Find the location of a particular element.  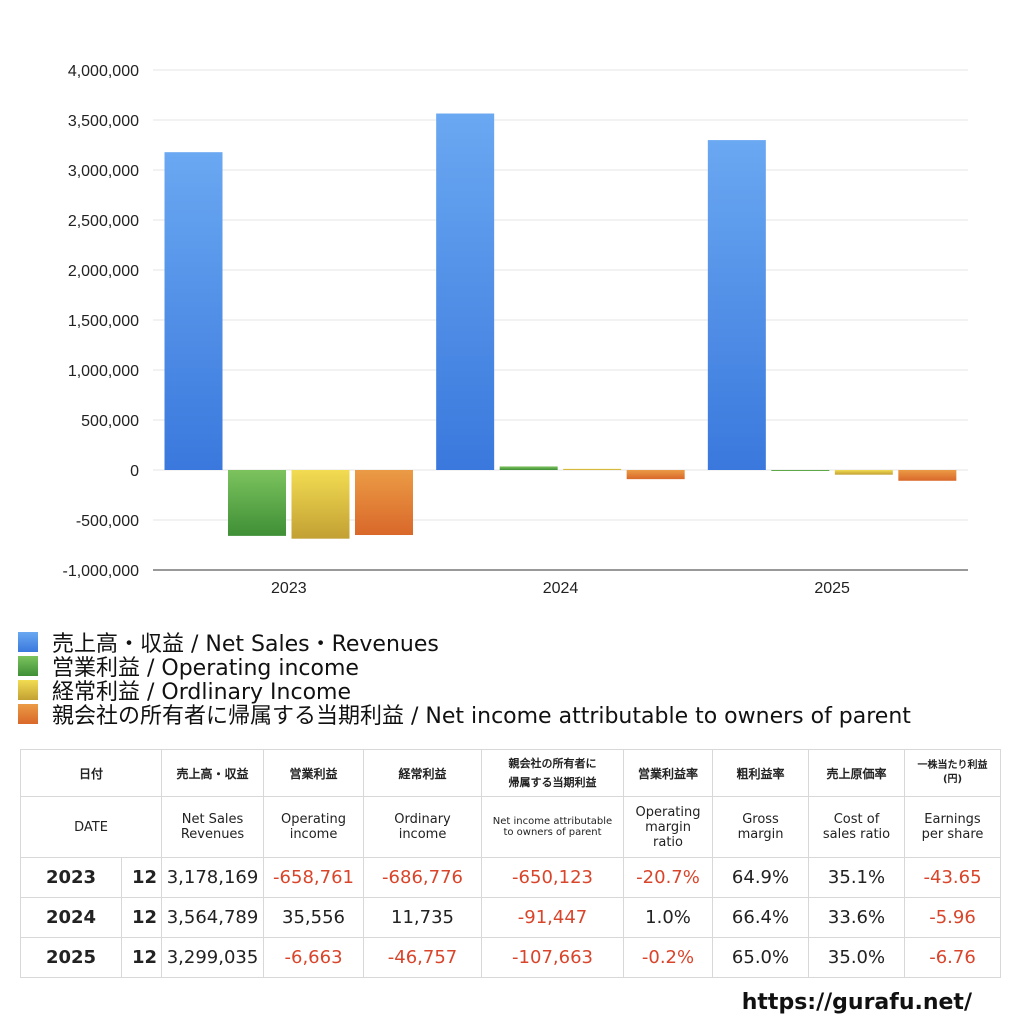

cell-year: 2023 is located at coordinates (71, 877).